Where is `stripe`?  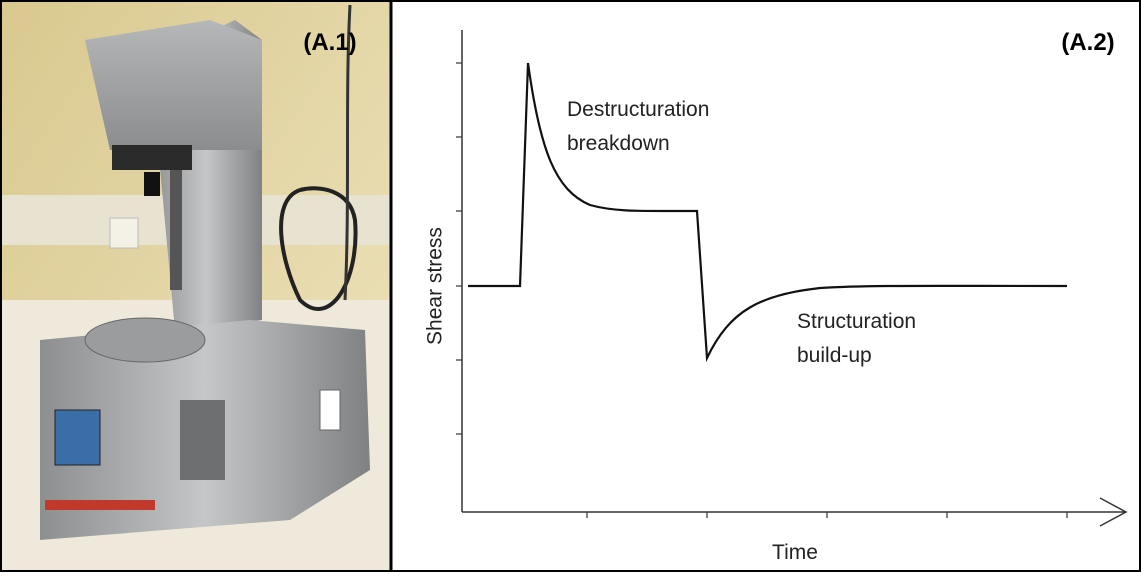
stripe is located at coordinates (100, 505).